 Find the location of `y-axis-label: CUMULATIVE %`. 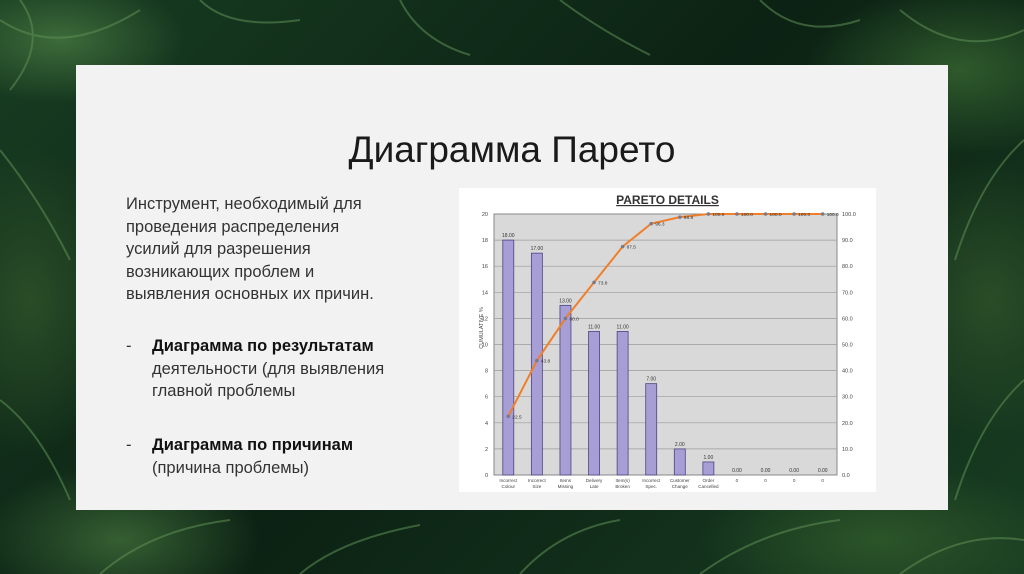

y-axis-label: CUMULATIVE % is located at coordinates (482, 328).